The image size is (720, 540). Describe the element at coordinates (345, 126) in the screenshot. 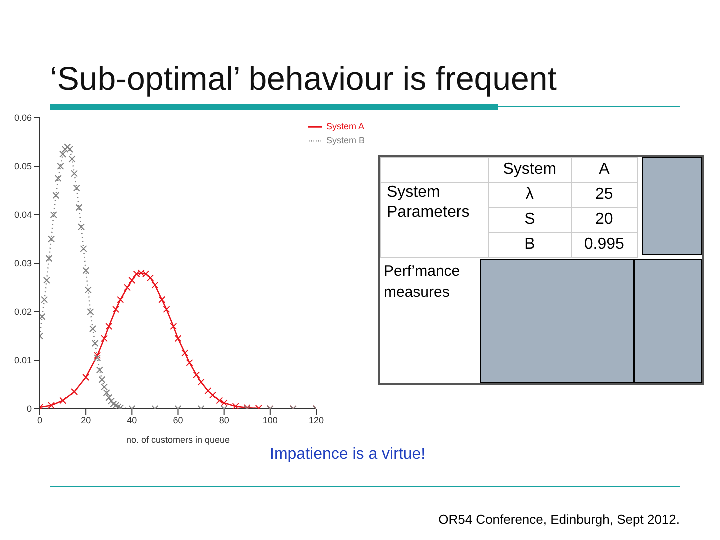

I see `legend-label: System A` at that location.